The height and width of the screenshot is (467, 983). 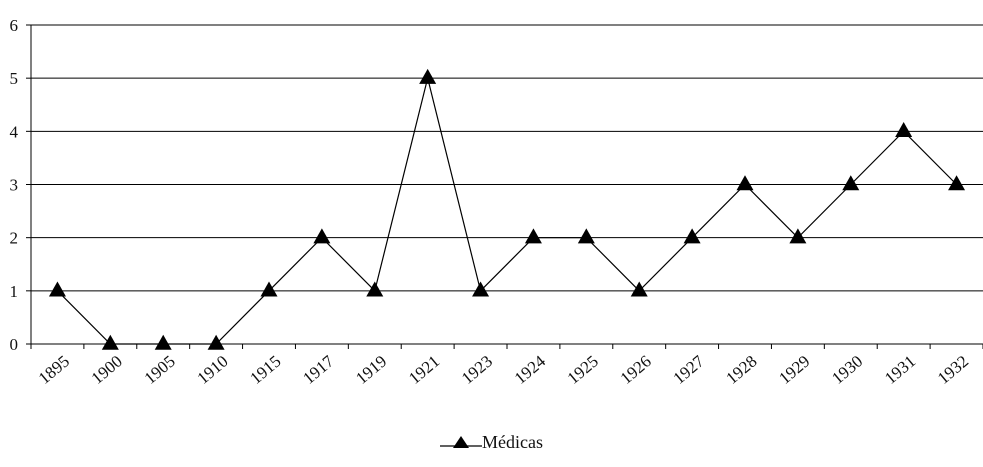 I want to click on legend: Médicas, so click(x=491, y=442).